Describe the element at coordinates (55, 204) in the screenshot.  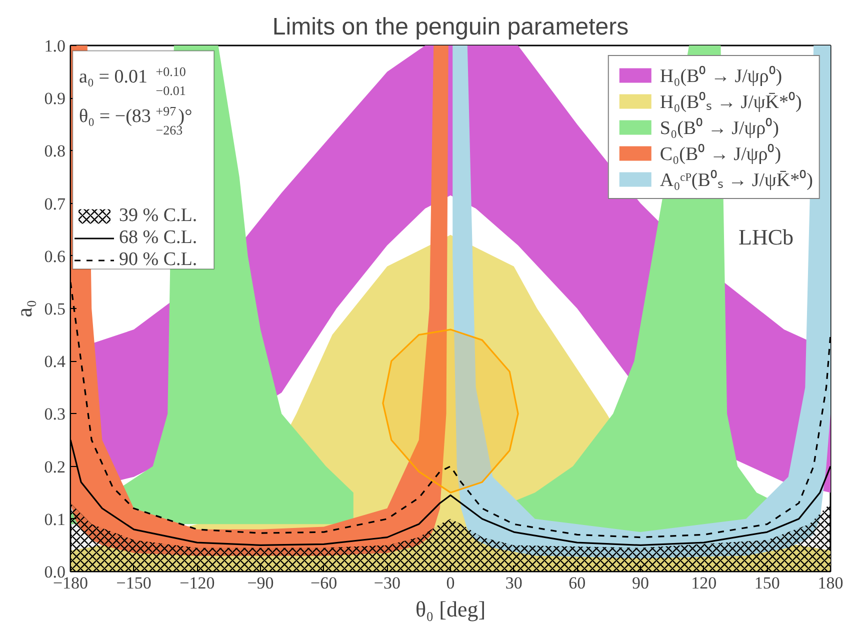
I see `y-tick-label: 0.7` at that location.